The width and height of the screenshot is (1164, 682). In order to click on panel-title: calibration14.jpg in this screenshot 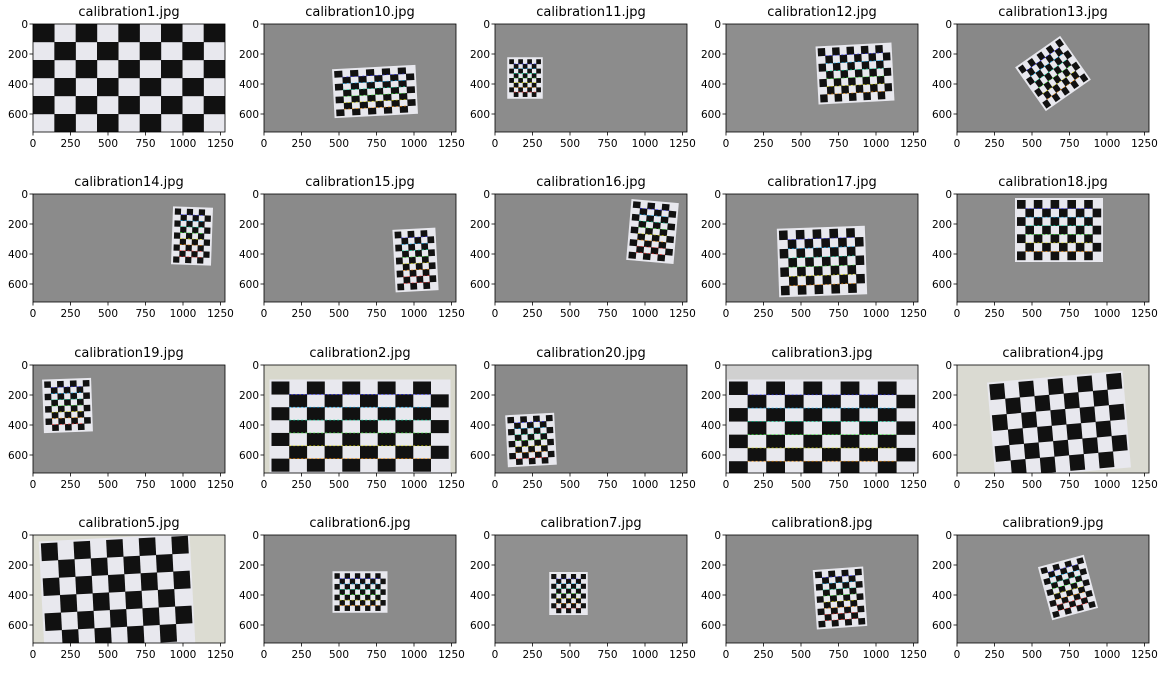, I will do `click(129, 182)`.